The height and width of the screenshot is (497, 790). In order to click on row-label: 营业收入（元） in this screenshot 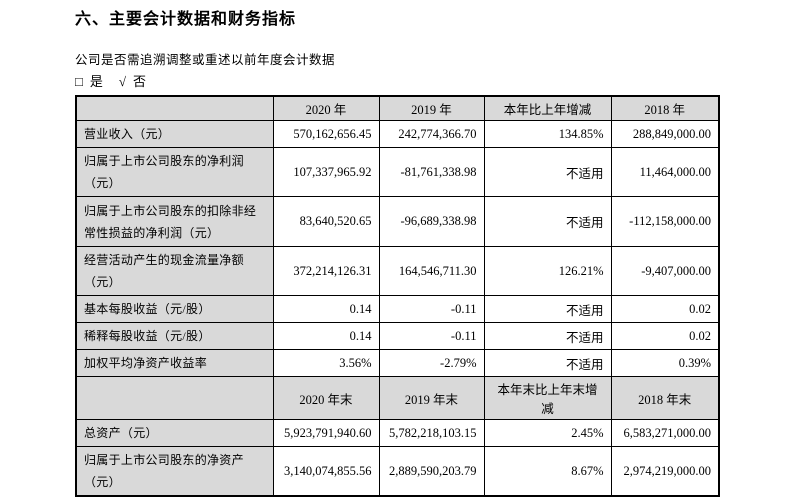, I will do `click(174, 134)`.